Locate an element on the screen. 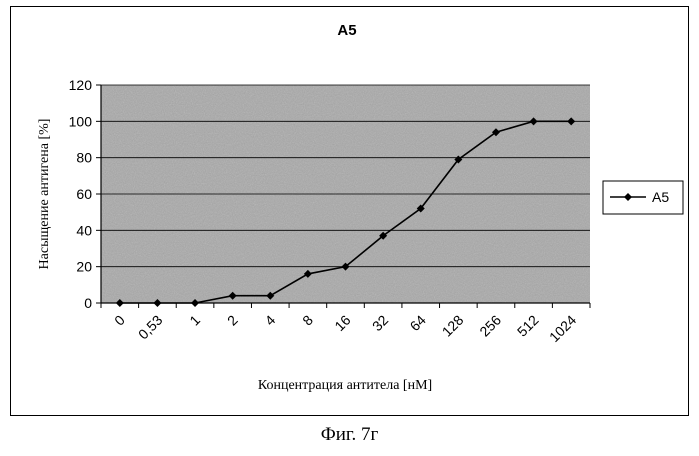 This screenshot has width=699, height=456. chart-title: A5 is located at coordinates (346, 30).